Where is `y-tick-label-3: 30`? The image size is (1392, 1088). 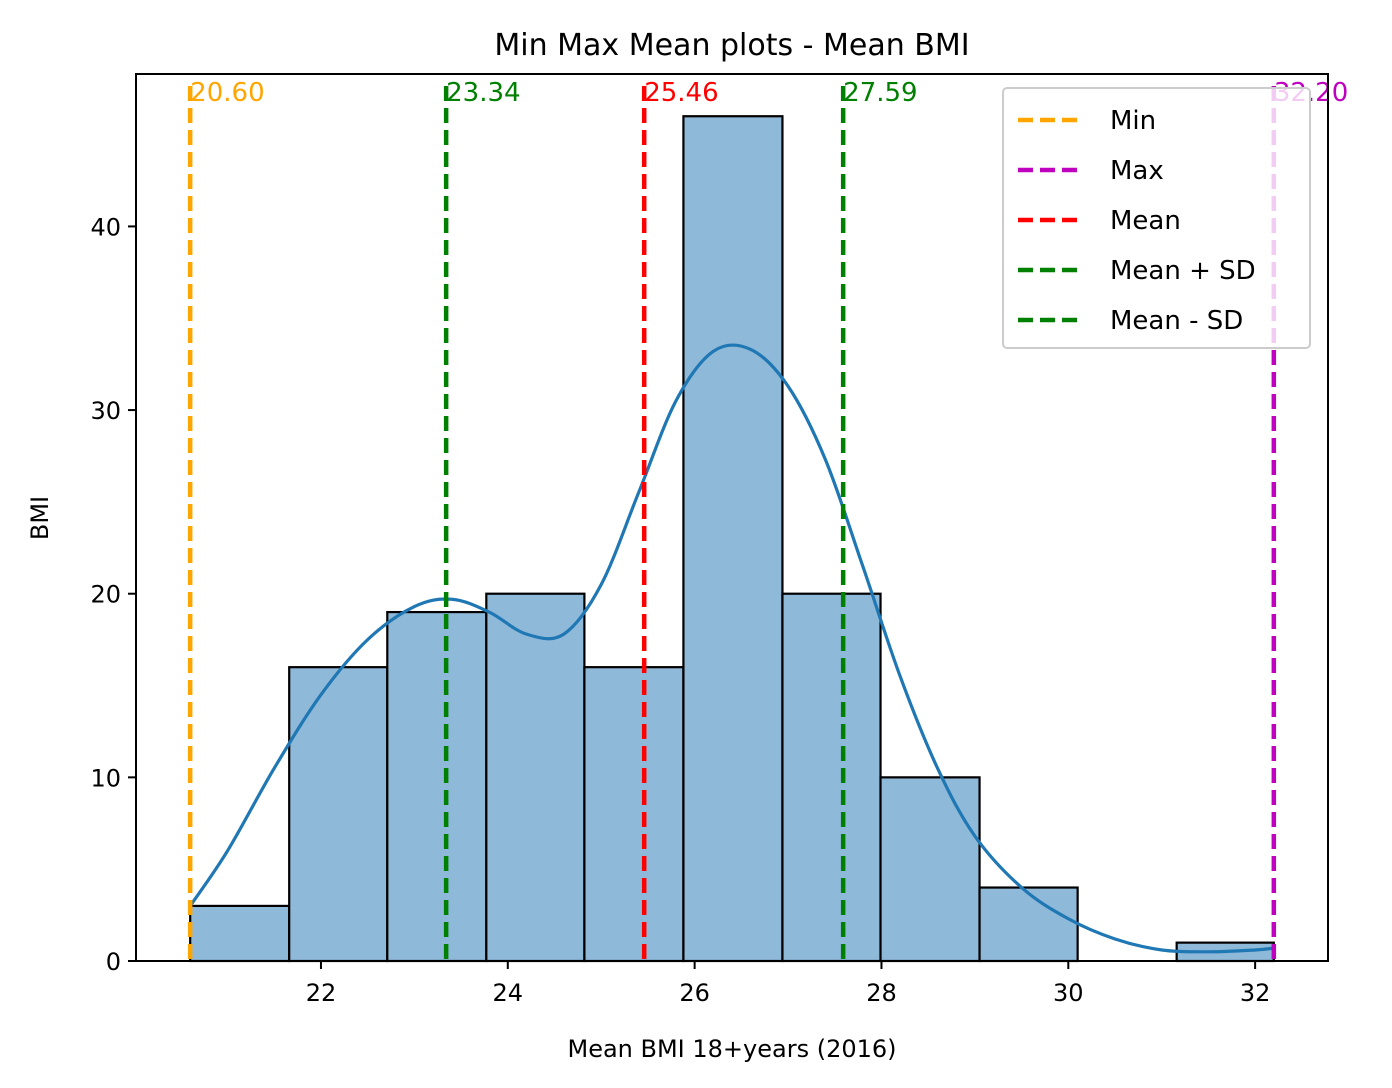 y-tick-label-3: 30 is located at coordinates (105, 411).